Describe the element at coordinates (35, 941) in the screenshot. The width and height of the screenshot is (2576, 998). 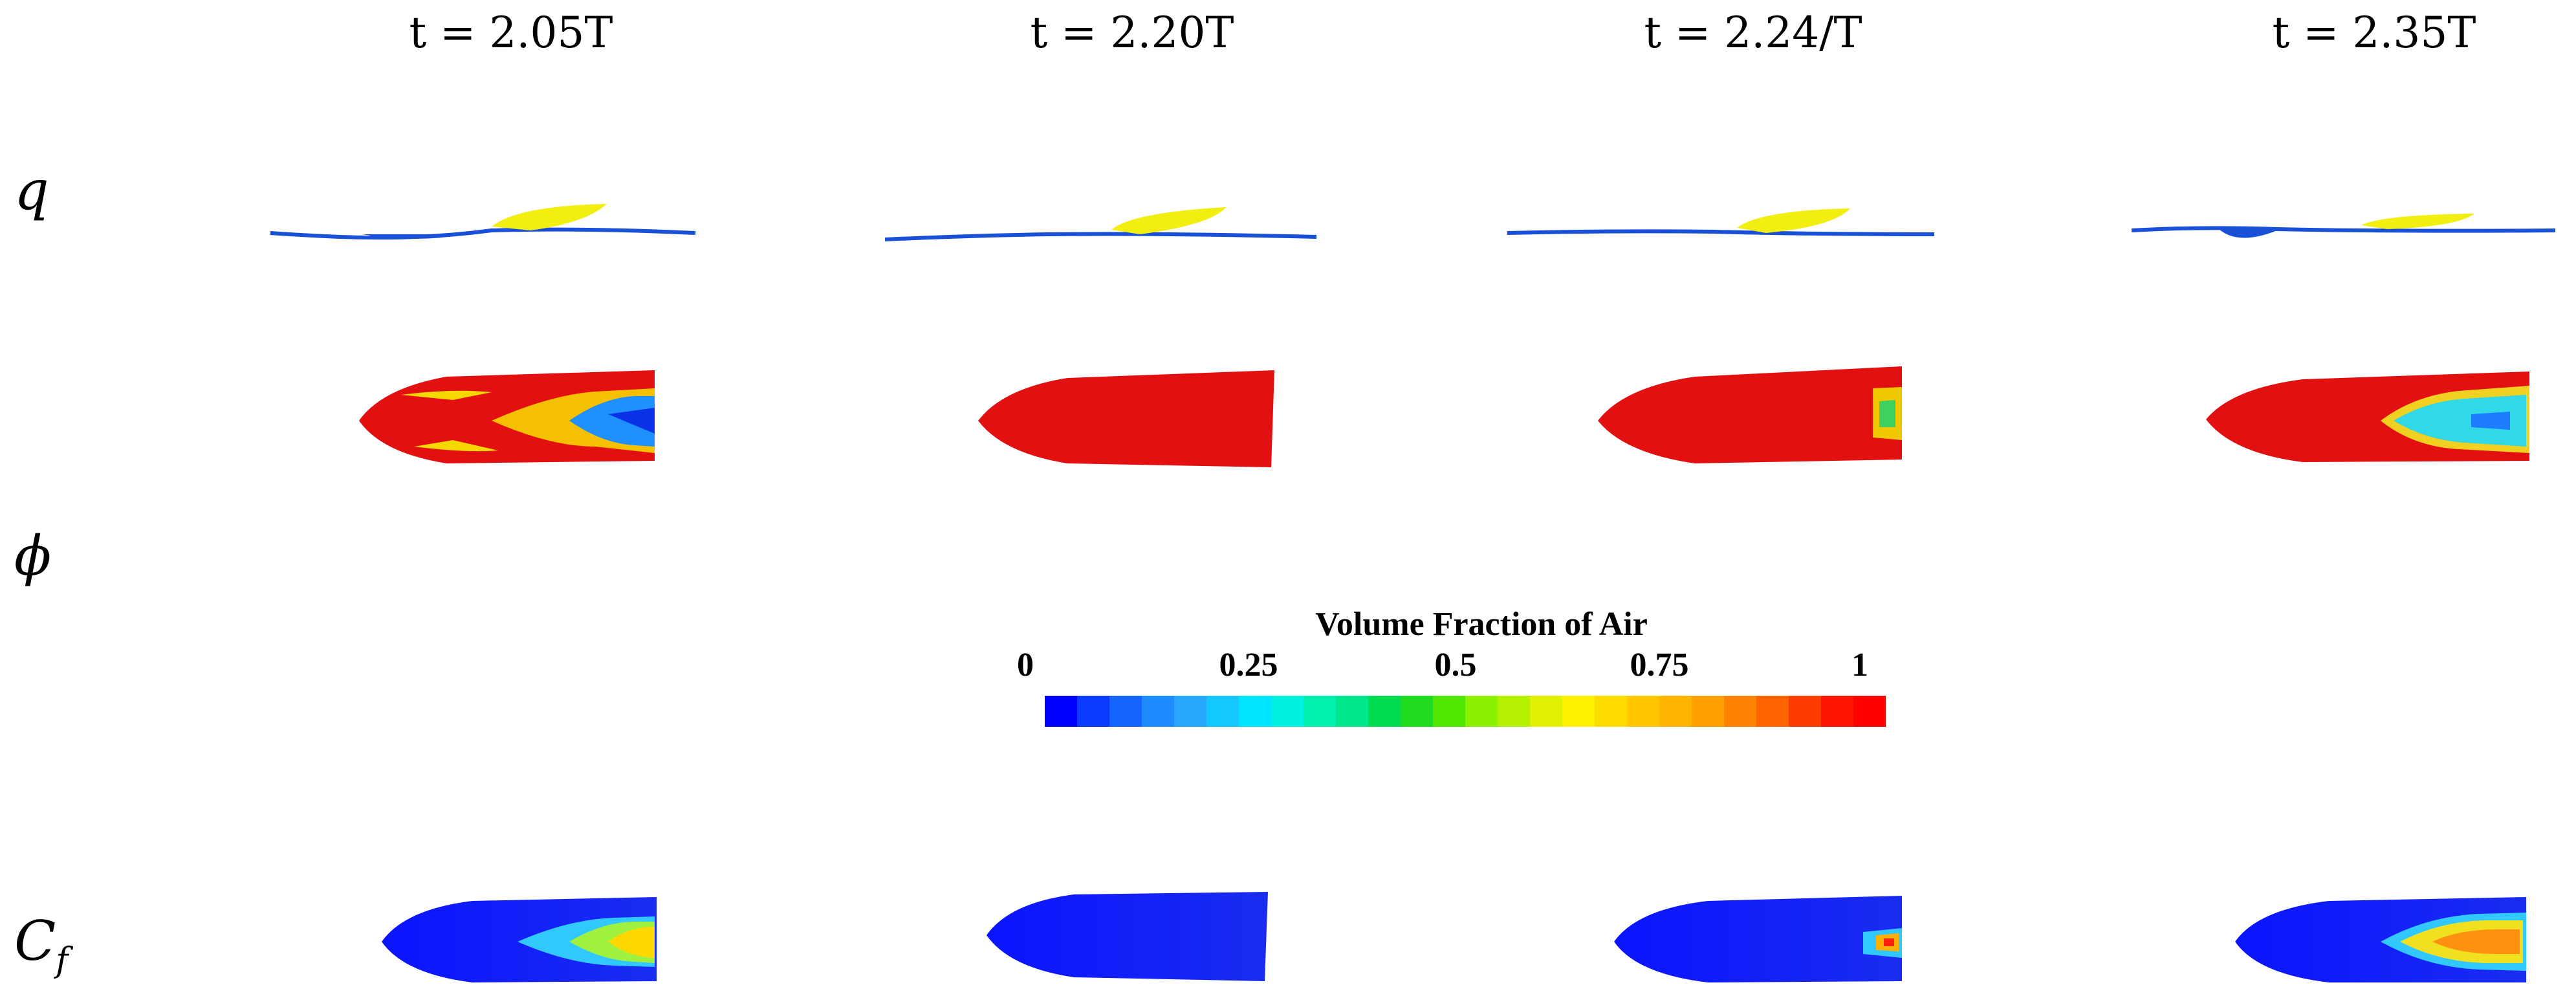
I see `row-label-cf-base: C` at that location.